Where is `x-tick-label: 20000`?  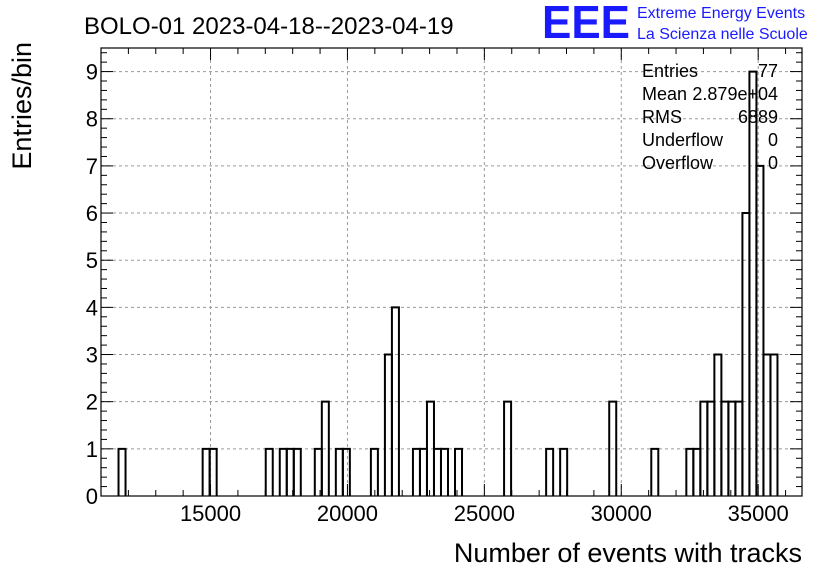 x-tick-label: 20000 is located at coordinates (347, 513).